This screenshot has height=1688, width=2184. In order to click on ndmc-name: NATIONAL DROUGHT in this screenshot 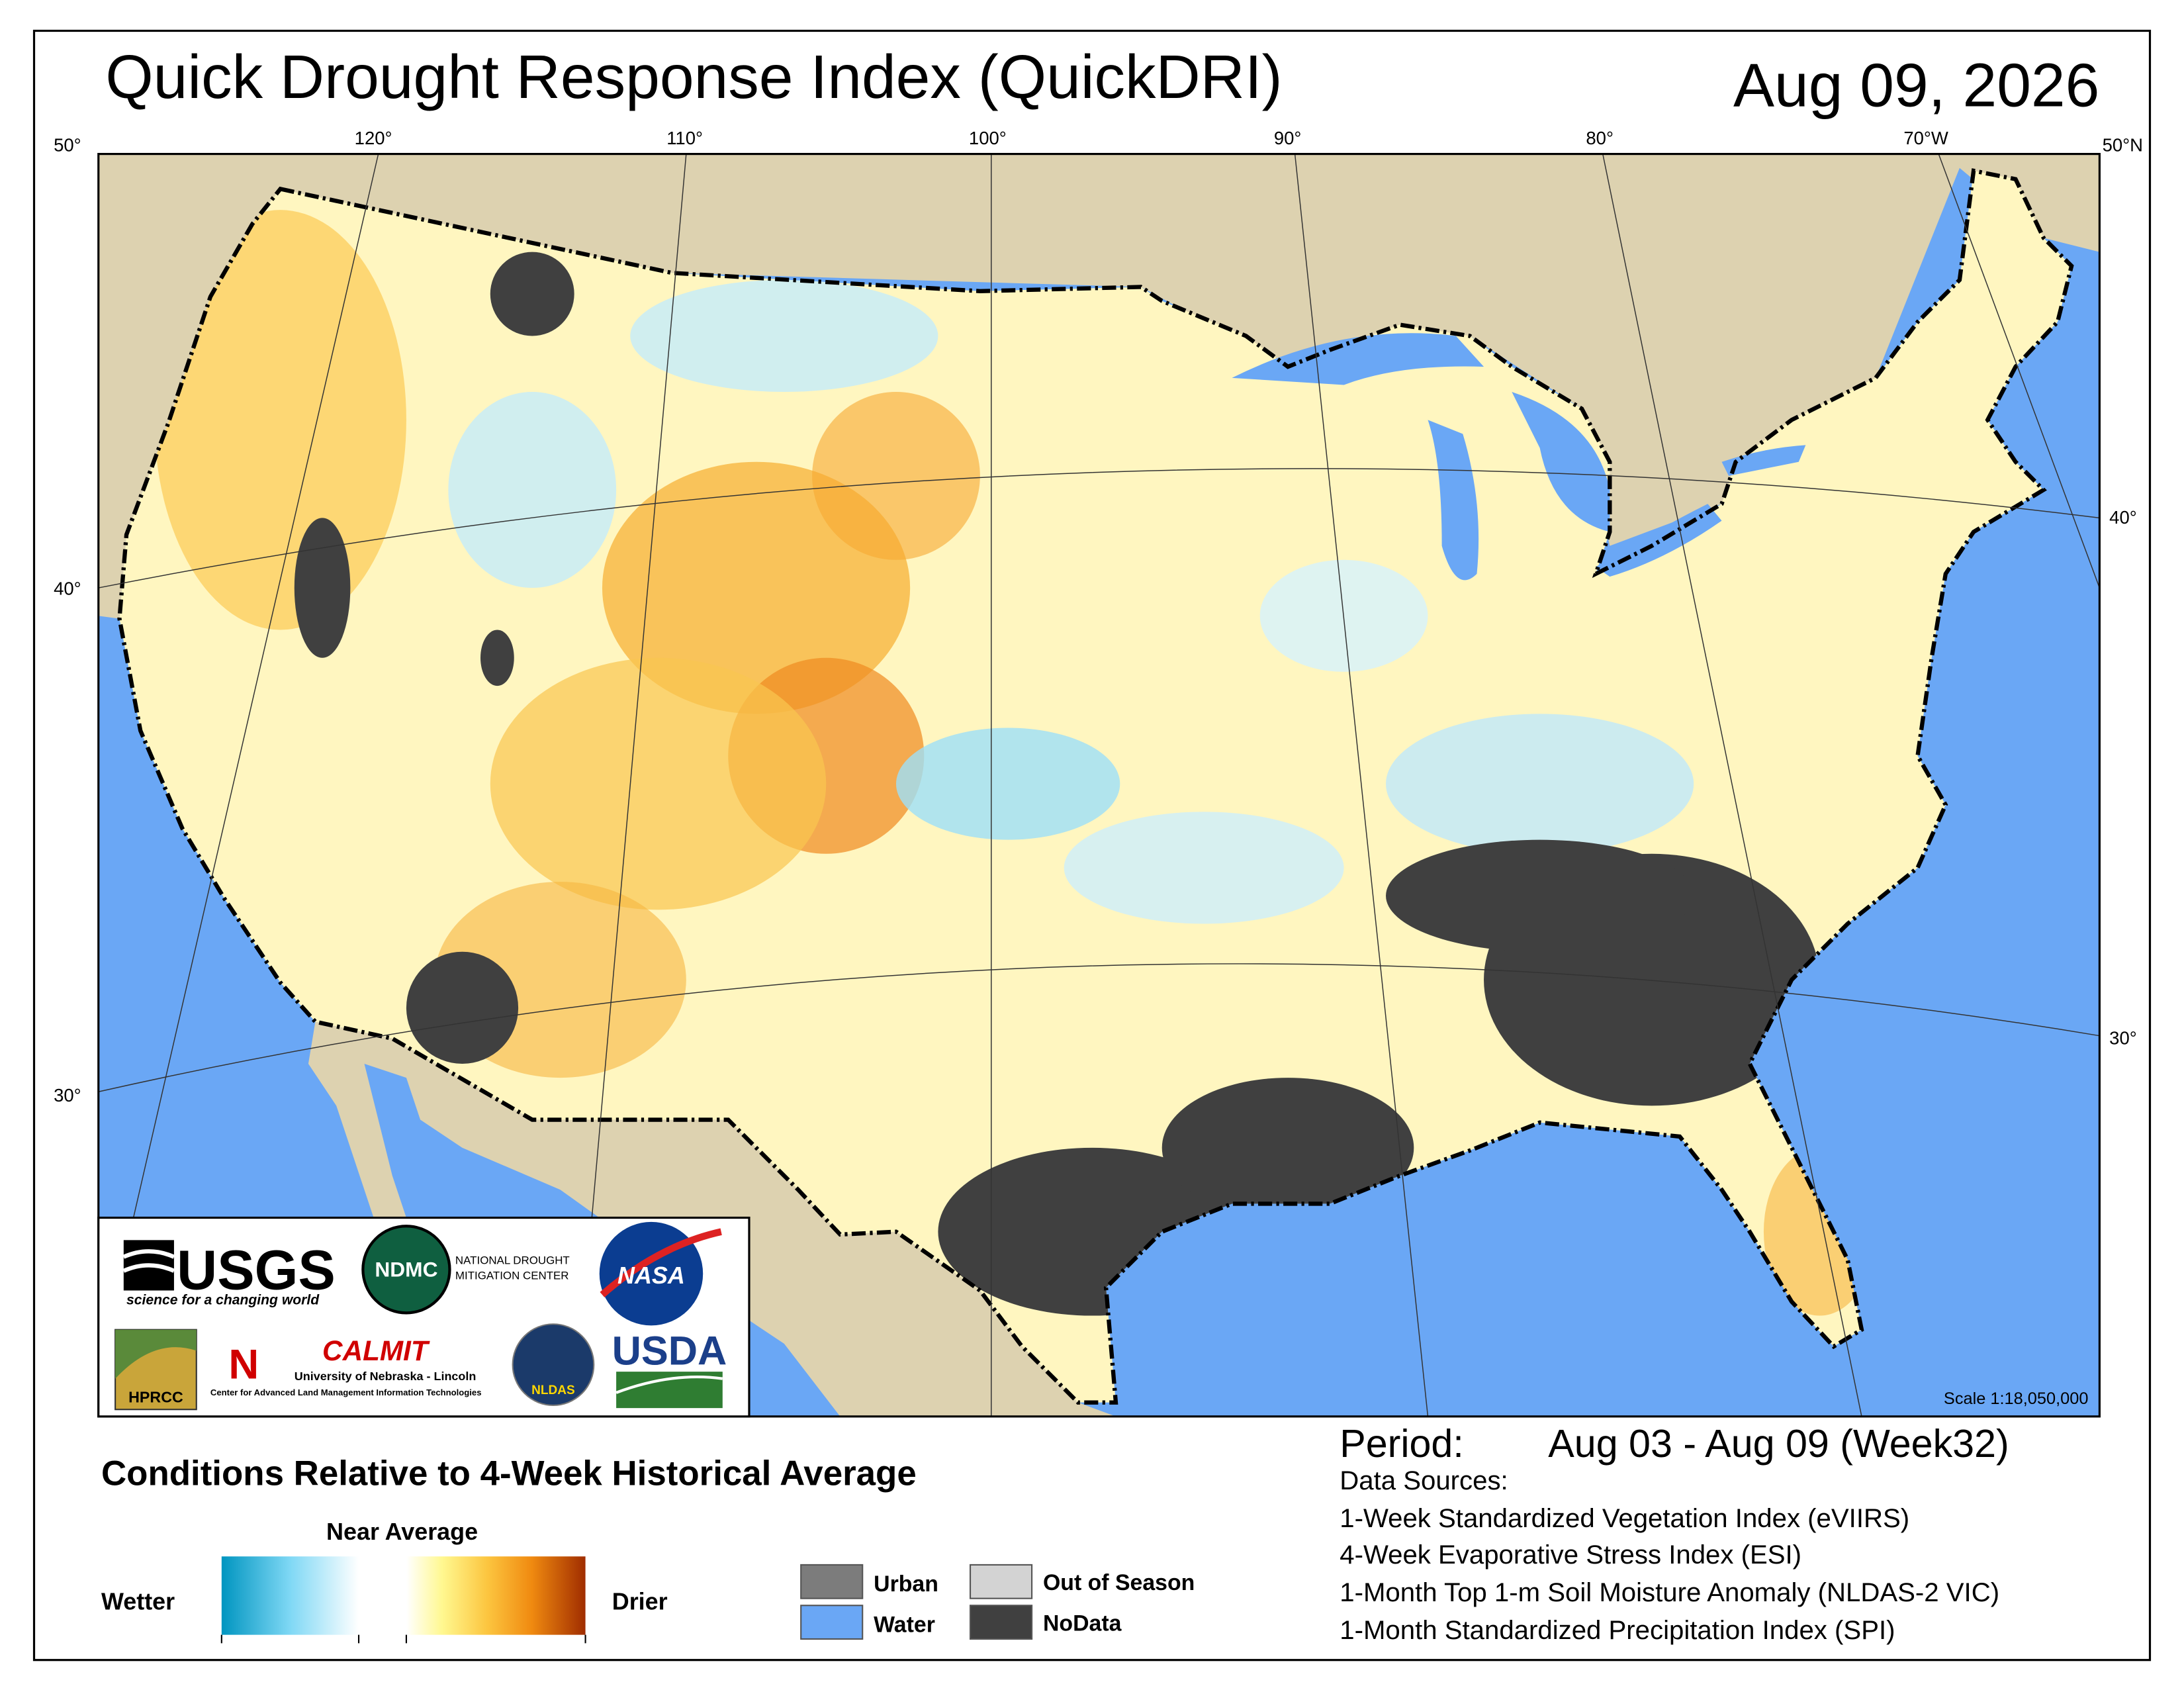, I will do `click(512, 1260)`.